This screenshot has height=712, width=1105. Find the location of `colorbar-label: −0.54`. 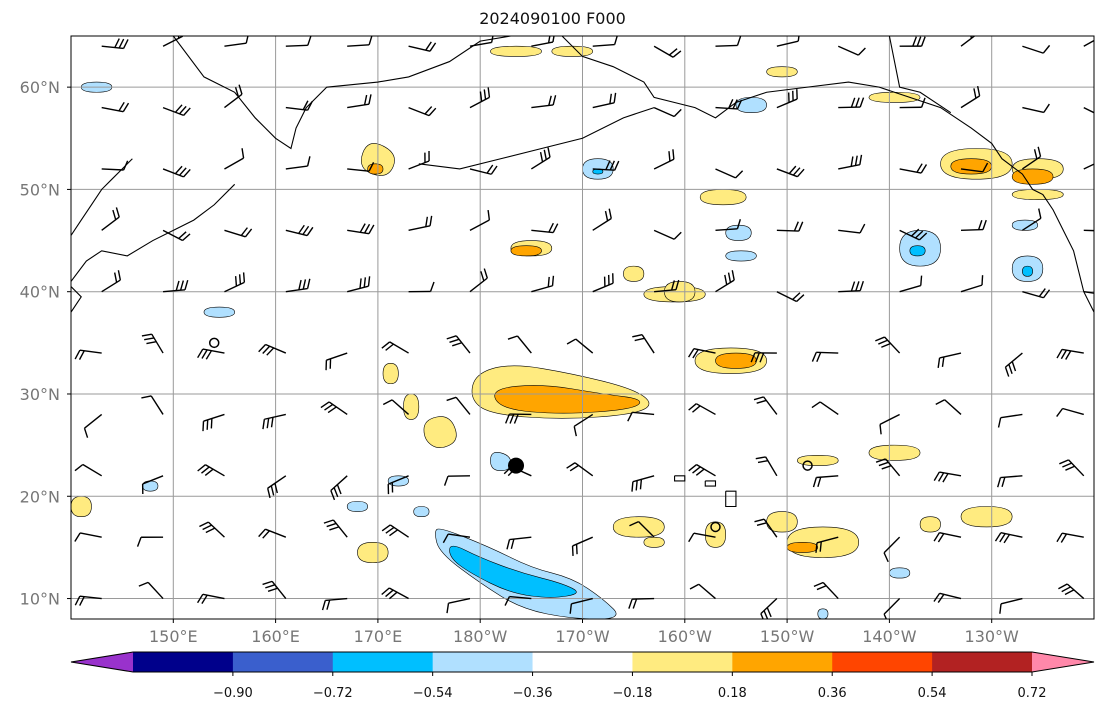

colorbar-label: −0.54 is located at coordinates (433, 693).